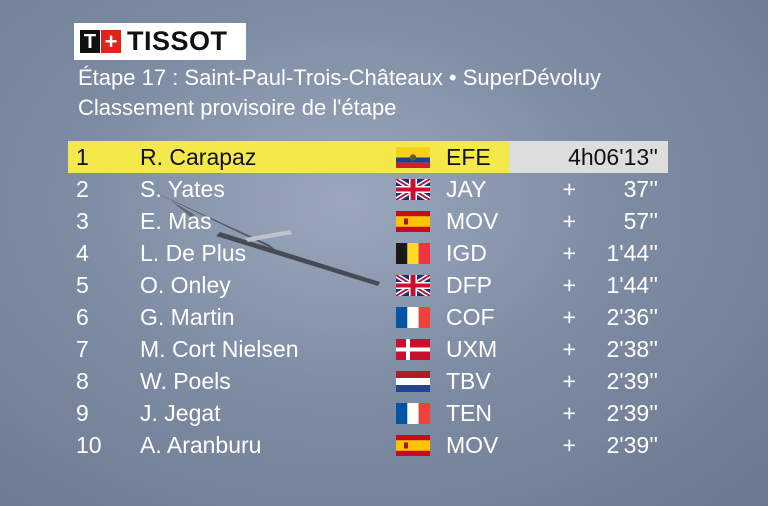 Image resolution: width=768 pixels, height=506 pixels. What do you see at coordinates (185, 381) in the screenshot?
I see `rider-name: W. Poels` at bounding box center [185, 381].